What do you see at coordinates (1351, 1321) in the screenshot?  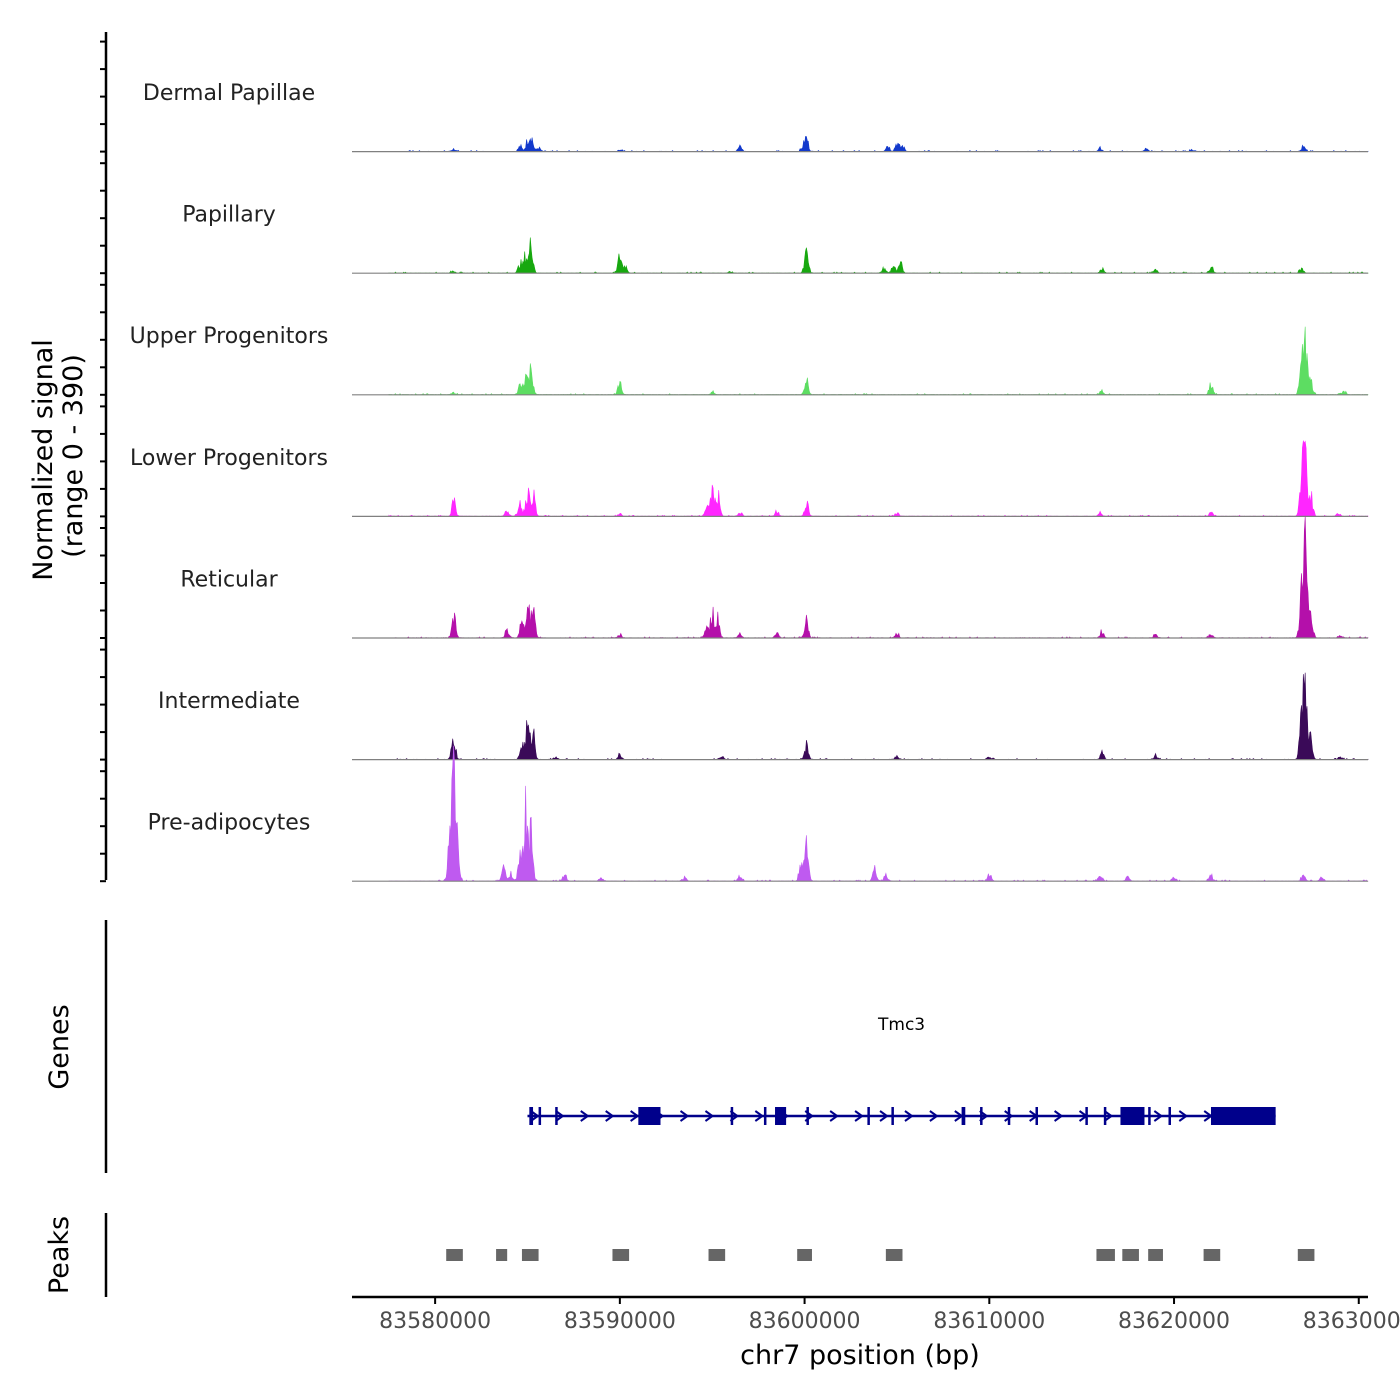 I see `x-tick-label: 83630000` at bounding box center [1351, 1321].